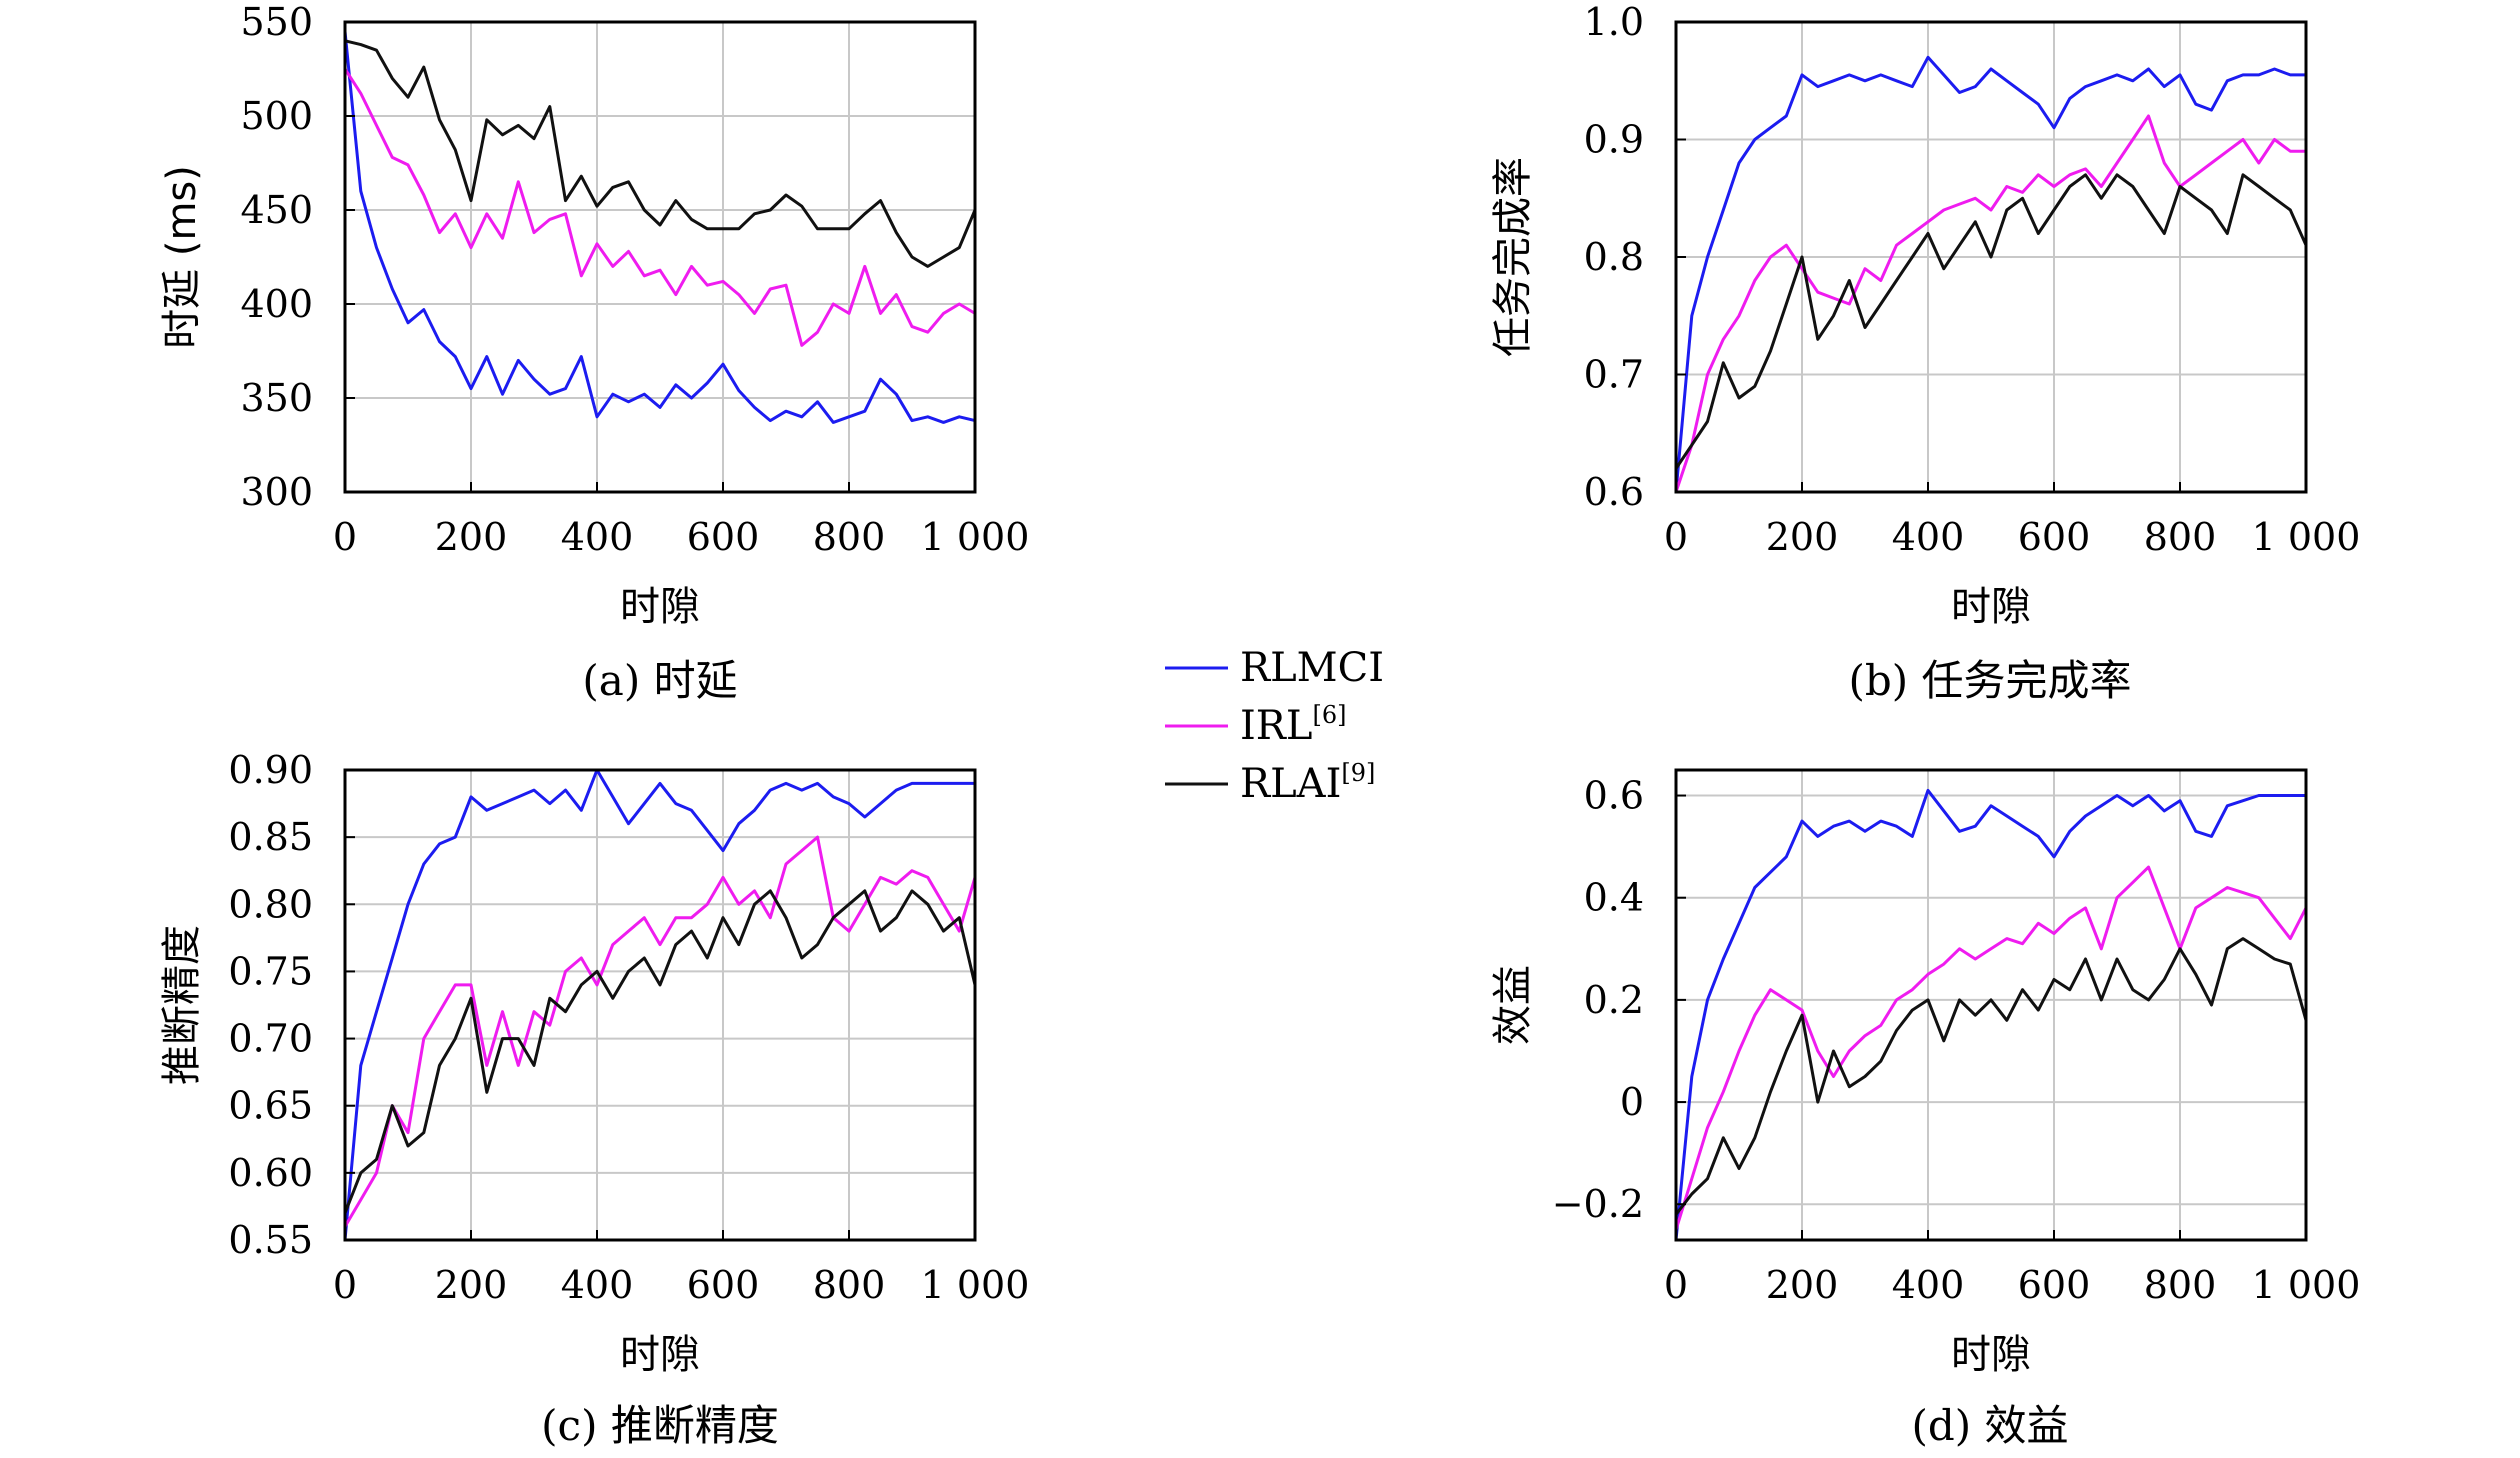 This screenshot has height=1458, width=2520. I want to click on y-tick-label: 0.4, so click(1614, 898).